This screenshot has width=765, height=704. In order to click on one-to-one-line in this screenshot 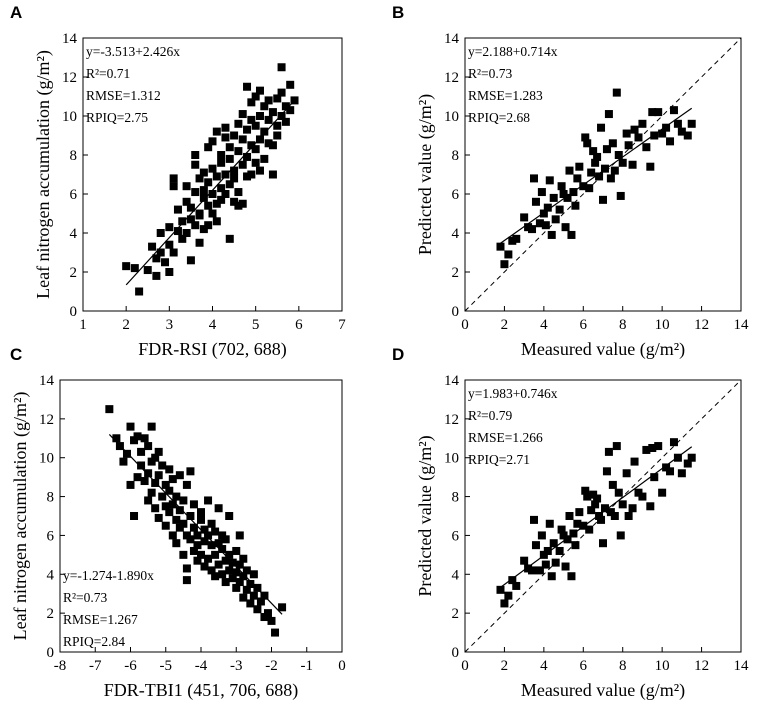, I will do `click(603, 174)`.